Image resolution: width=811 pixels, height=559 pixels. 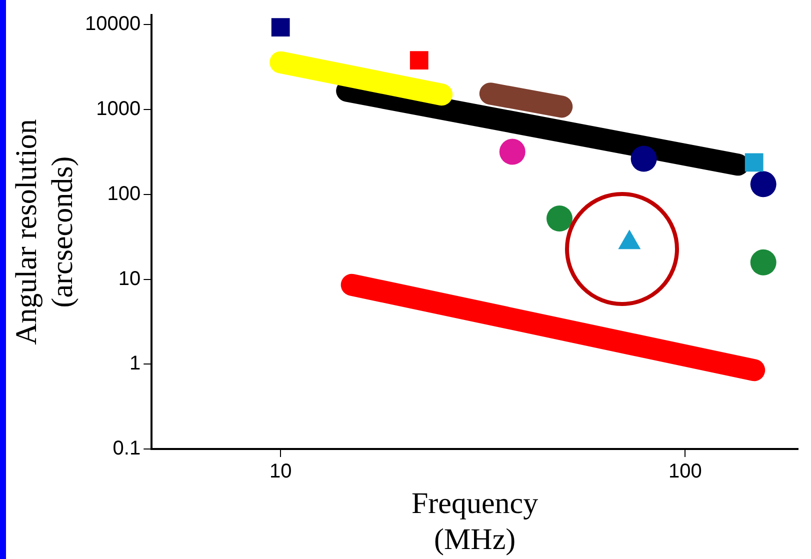 I want to click on y-tick-label: 10, so click(x=129, y=279).